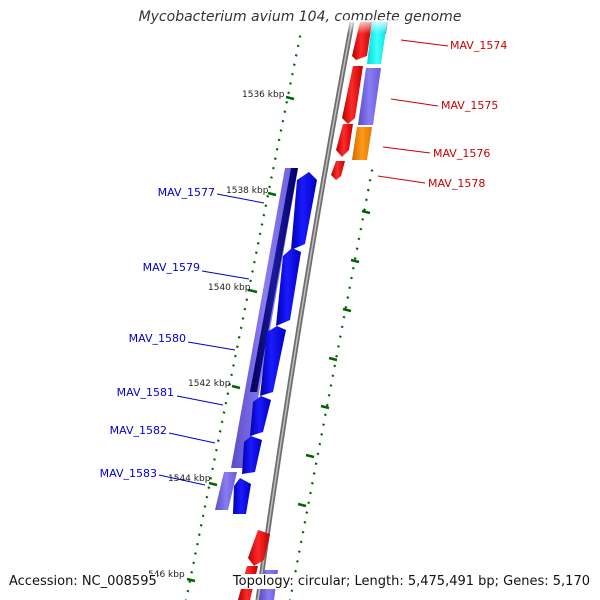 The height and width of the screenshot is (600, 600). I want to click on gene-mav-1582-arrow, so click(252, 455).